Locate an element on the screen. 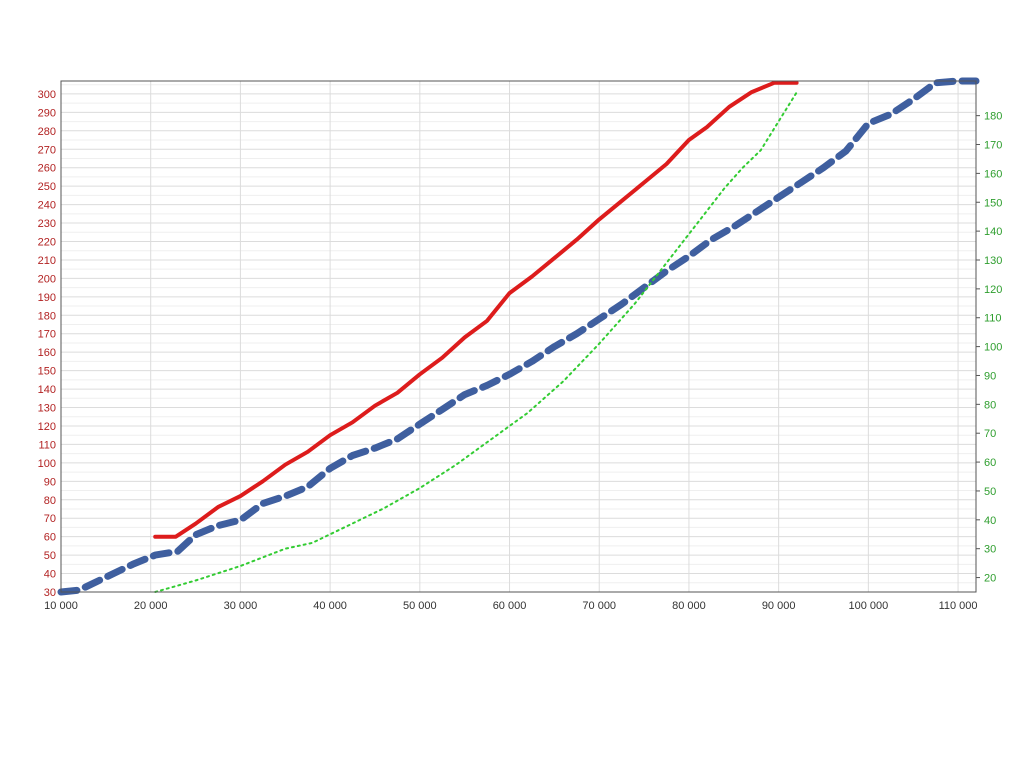  left-axis-tick-label: 80 is located at coordinates (50, 501).